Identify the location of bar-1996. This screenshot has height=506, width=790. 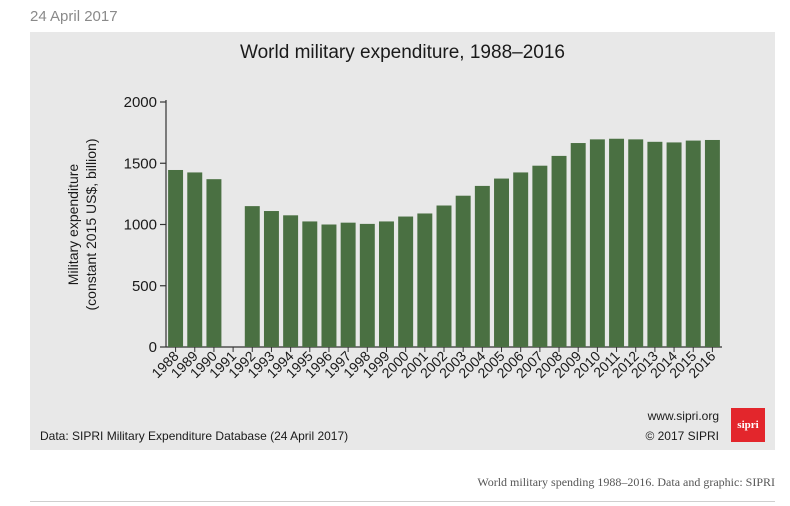
(329, 285).